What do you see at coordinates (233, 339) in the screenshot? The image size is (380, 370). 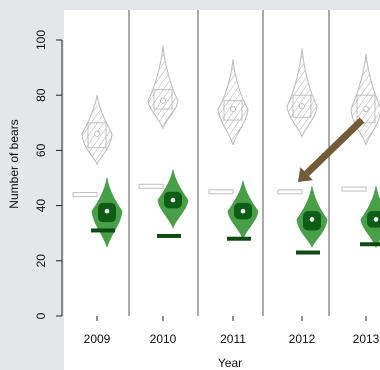 I see `x-tick-label-2011: 2011` at bounding box center [233, 339].